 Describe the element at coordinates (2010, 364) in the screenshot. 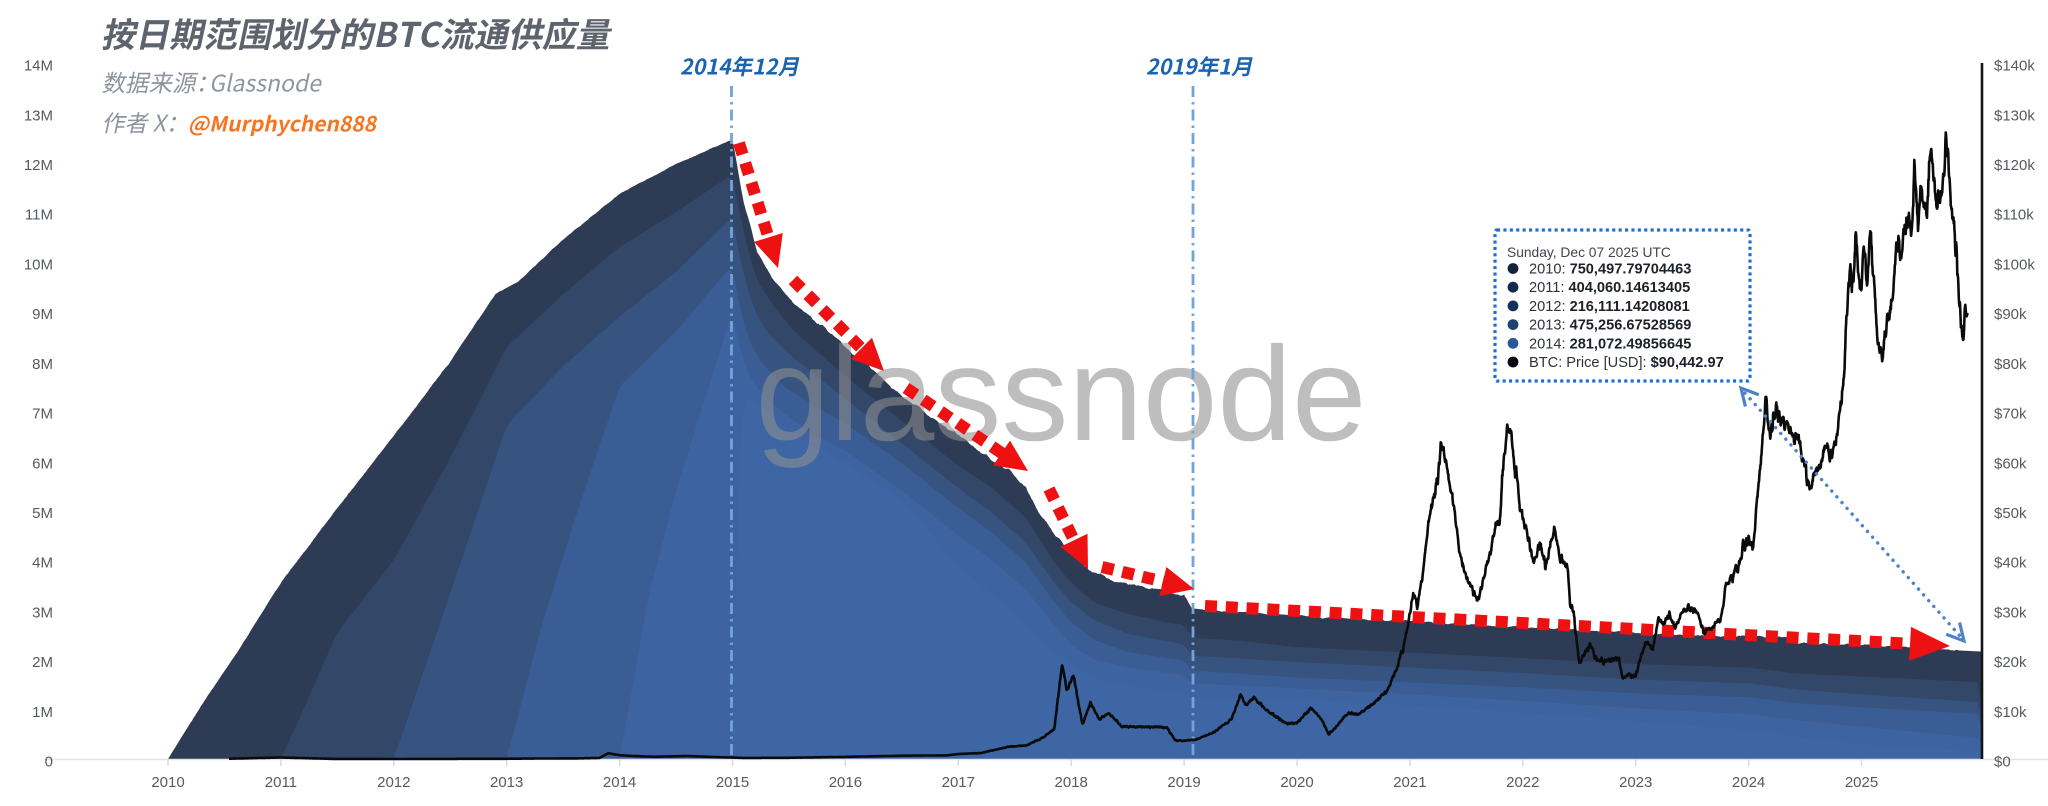

I see `svg-text: $80k` at that location.